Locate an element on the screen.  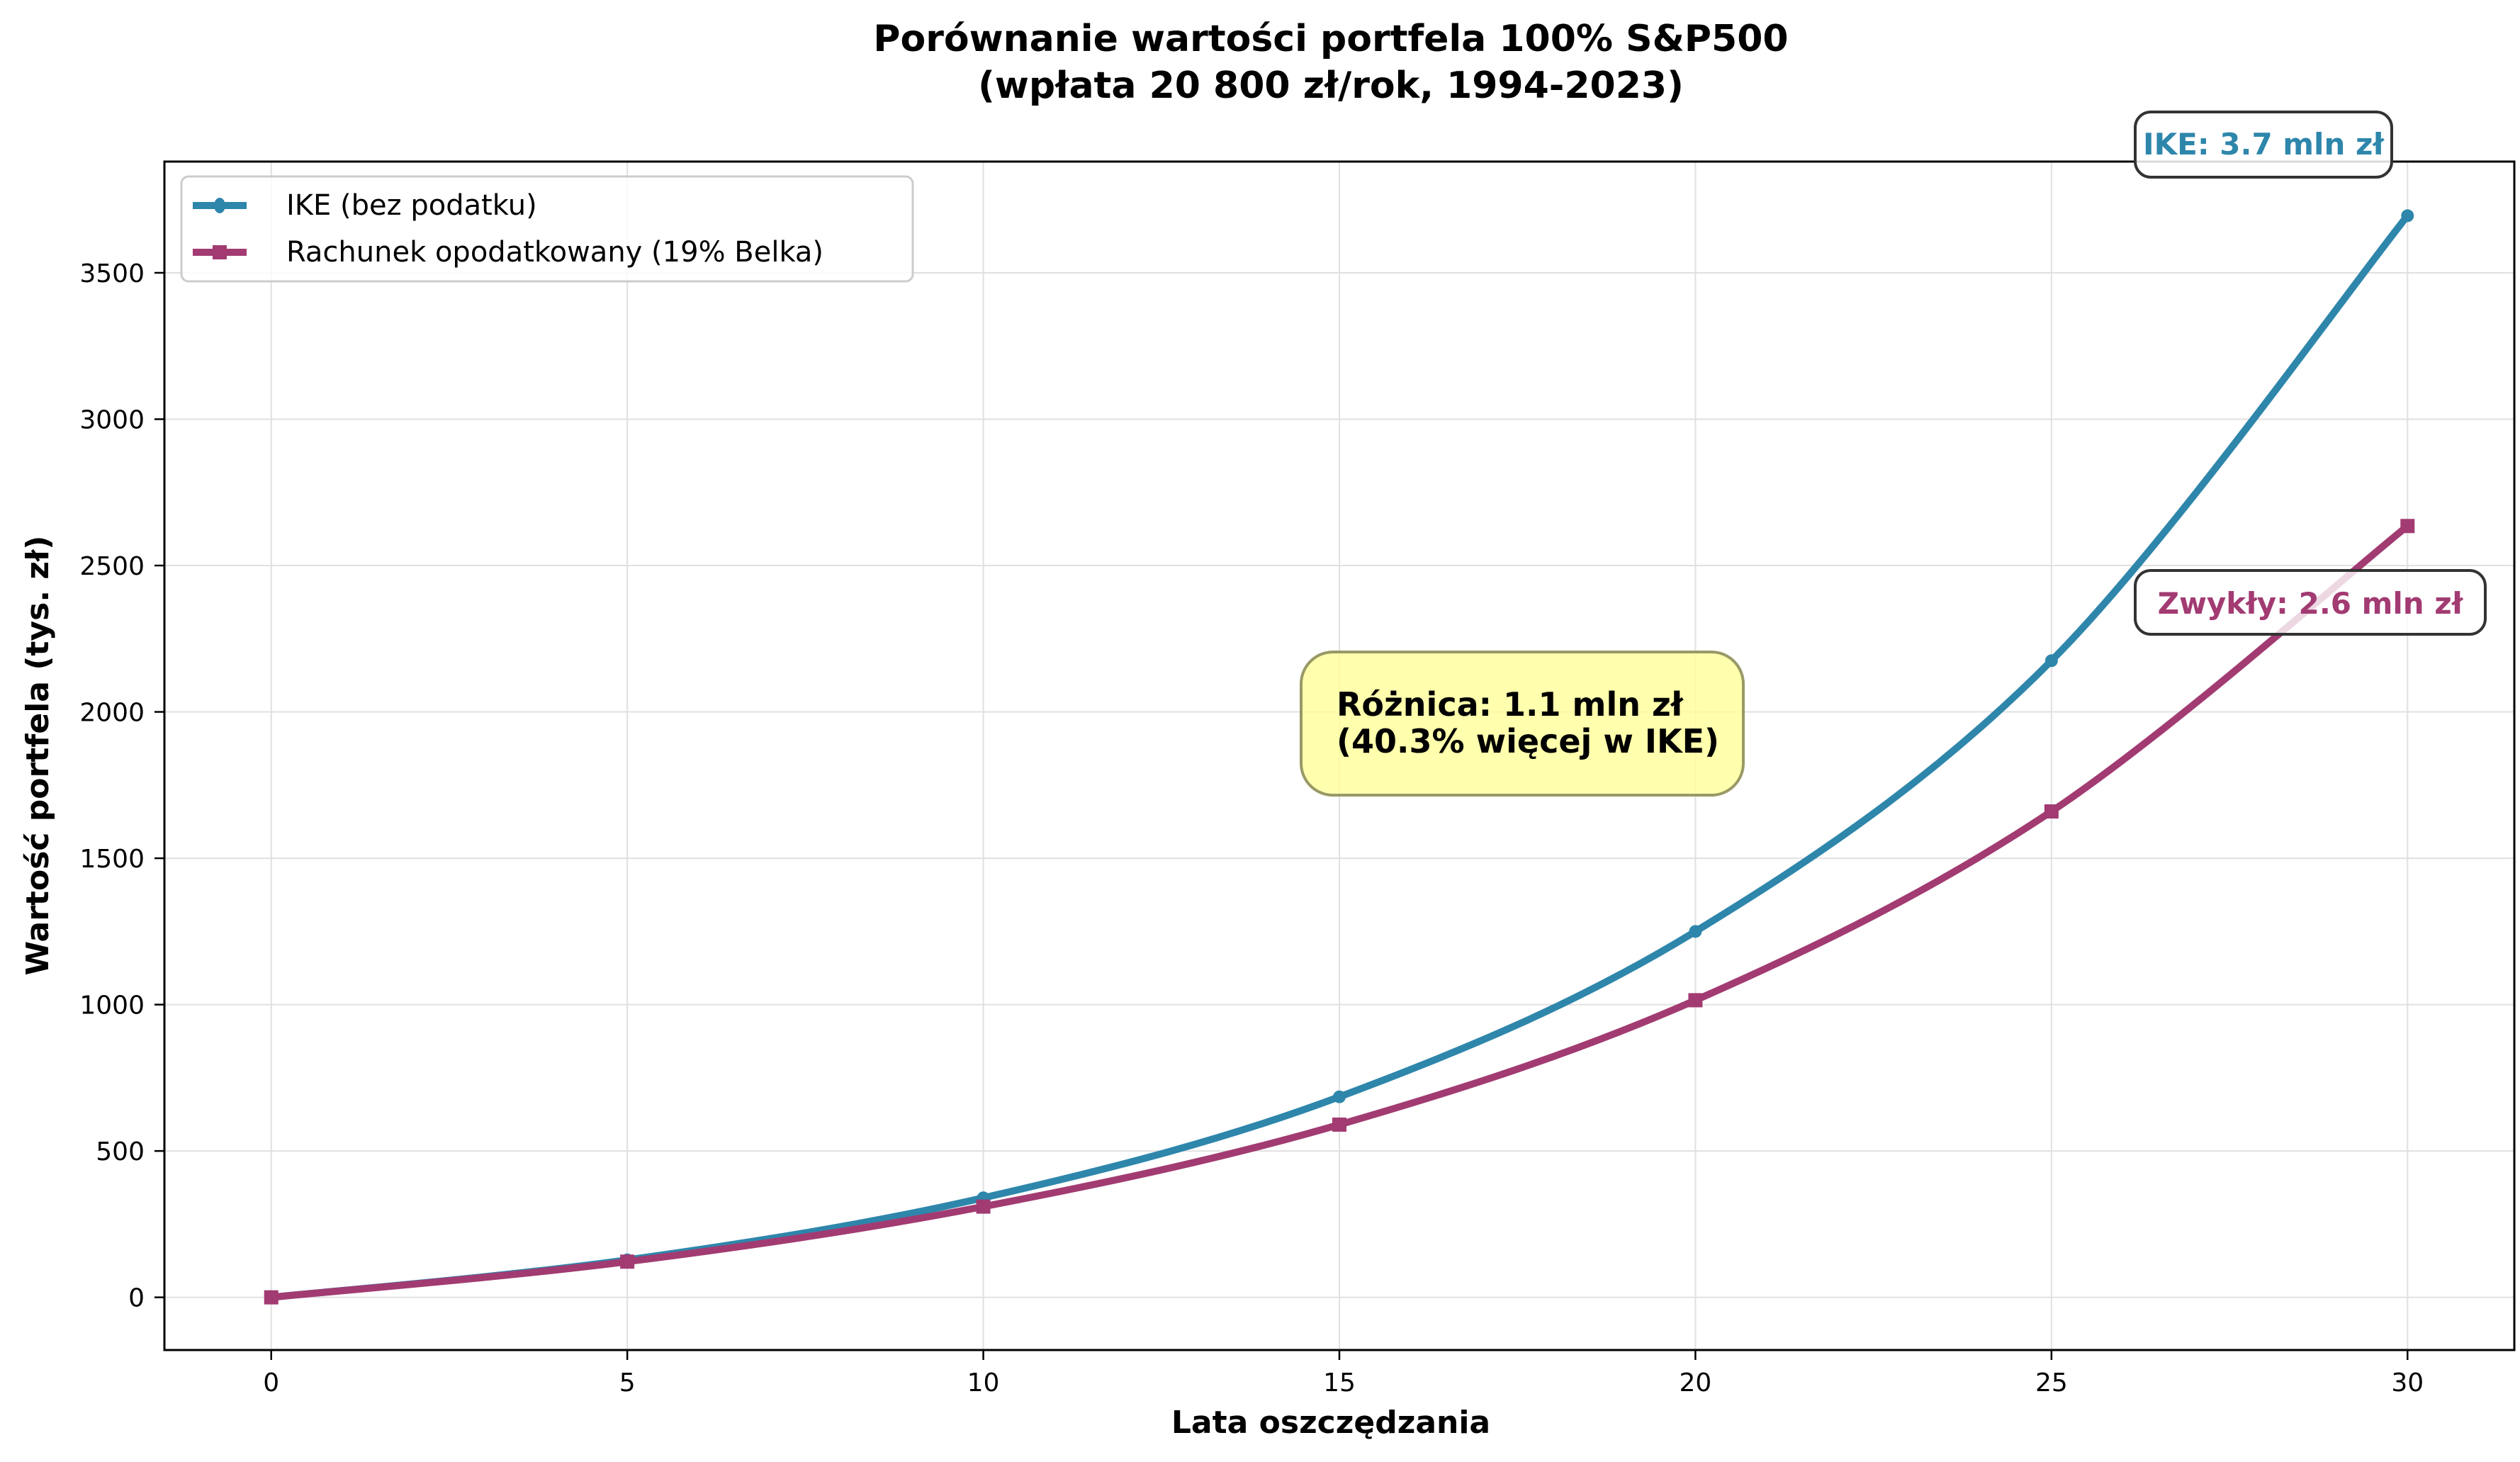
annotation-ike-box is located at coordinates (2263, 145).